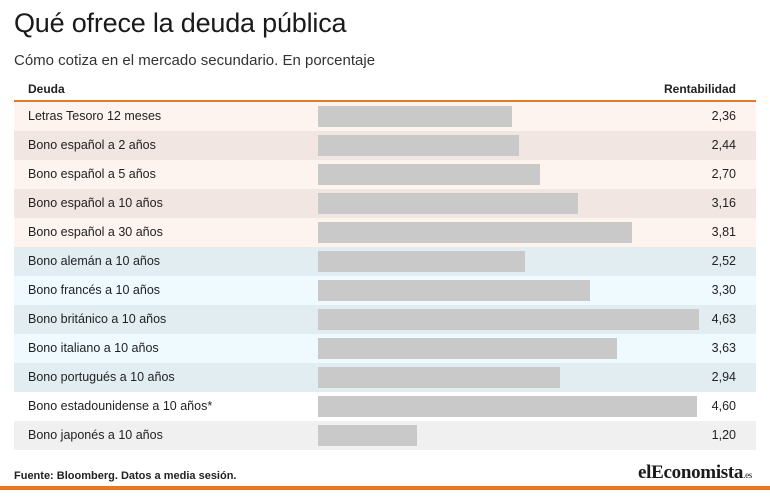  I want to click on chart-row: Bono español a 5 años 2,70, so click(385, 174).